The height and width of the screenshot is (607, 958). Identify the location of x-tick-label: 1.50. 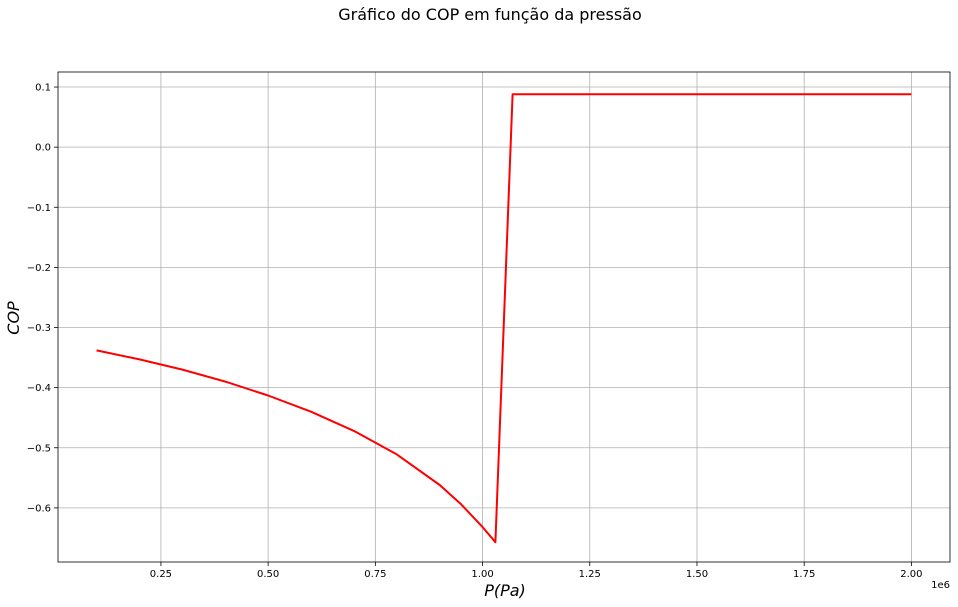
(697, 574).